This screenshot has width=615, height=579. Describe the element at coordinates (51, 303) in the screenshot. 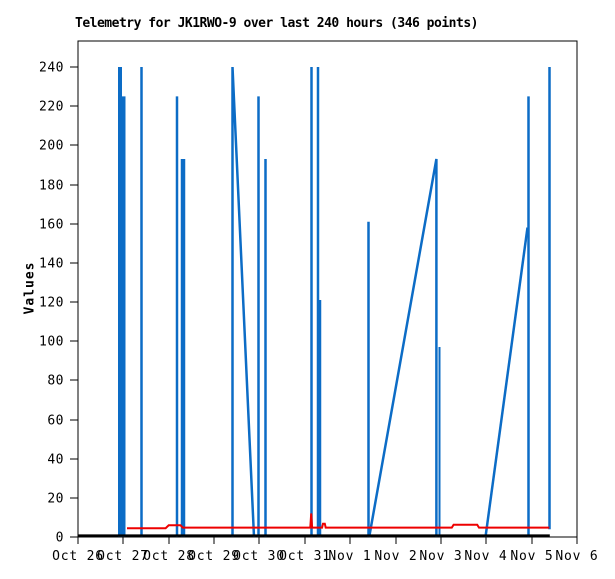

I see `y-tick-label: 120` at that location.